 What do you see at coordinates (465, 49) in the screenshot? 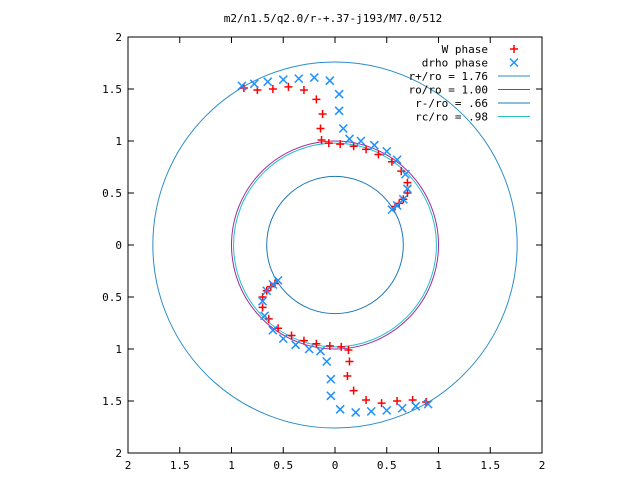
I see `legend-label: W phase` at bounding box center [465, 49].